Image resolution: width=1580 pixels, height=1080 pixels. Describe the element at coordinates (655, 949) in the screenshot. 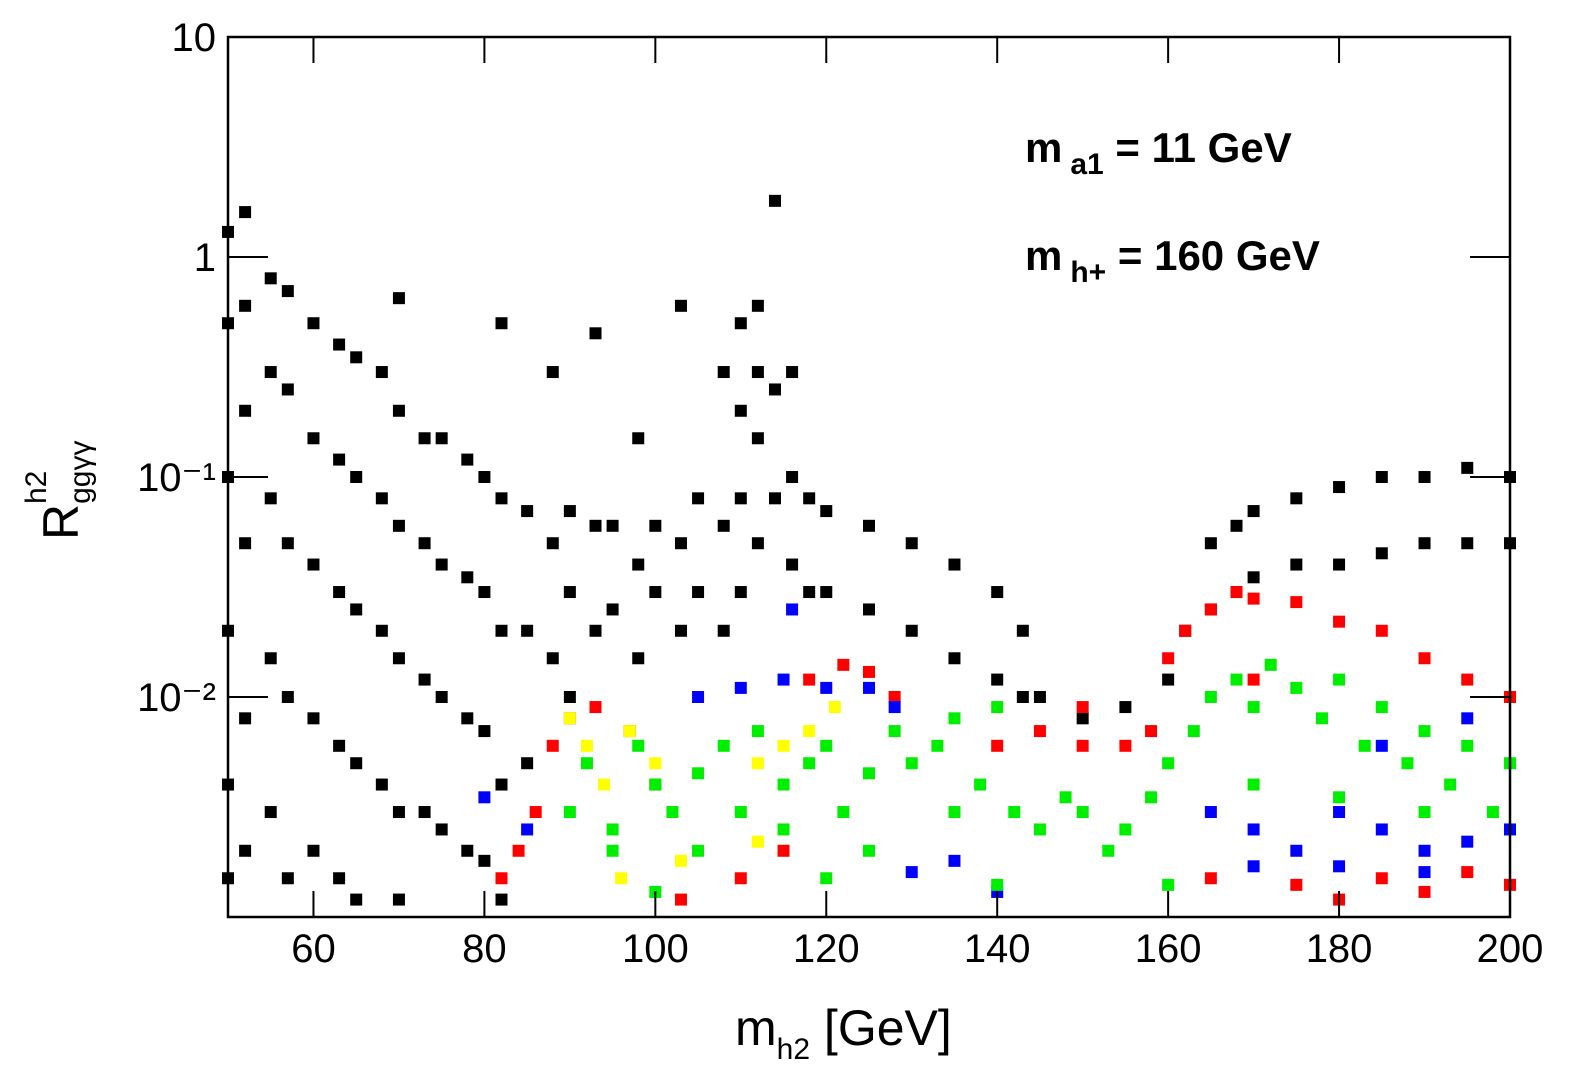

I see `x-tick-label: 100` at that location.